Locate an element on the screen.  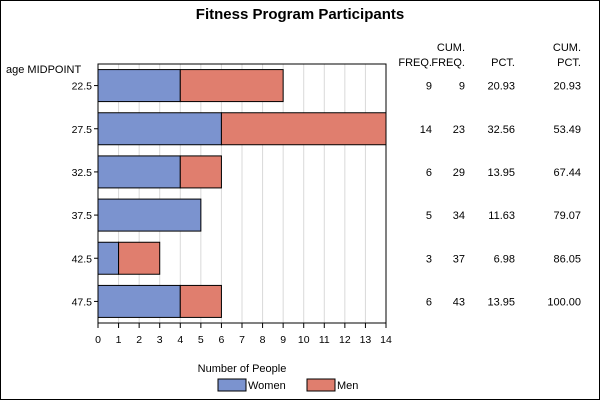
x-tick-label: 2 is located at coordinates (139, 340).